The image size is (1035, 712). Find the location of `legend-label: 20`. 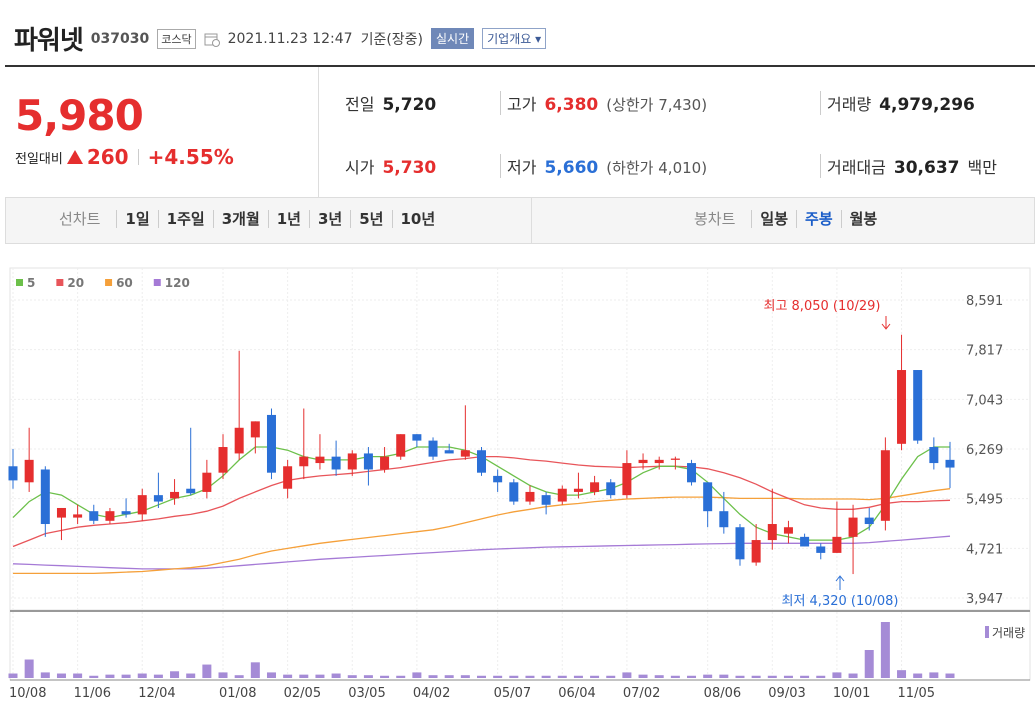

legend-label: 20 is located at coordinates (75, 283).